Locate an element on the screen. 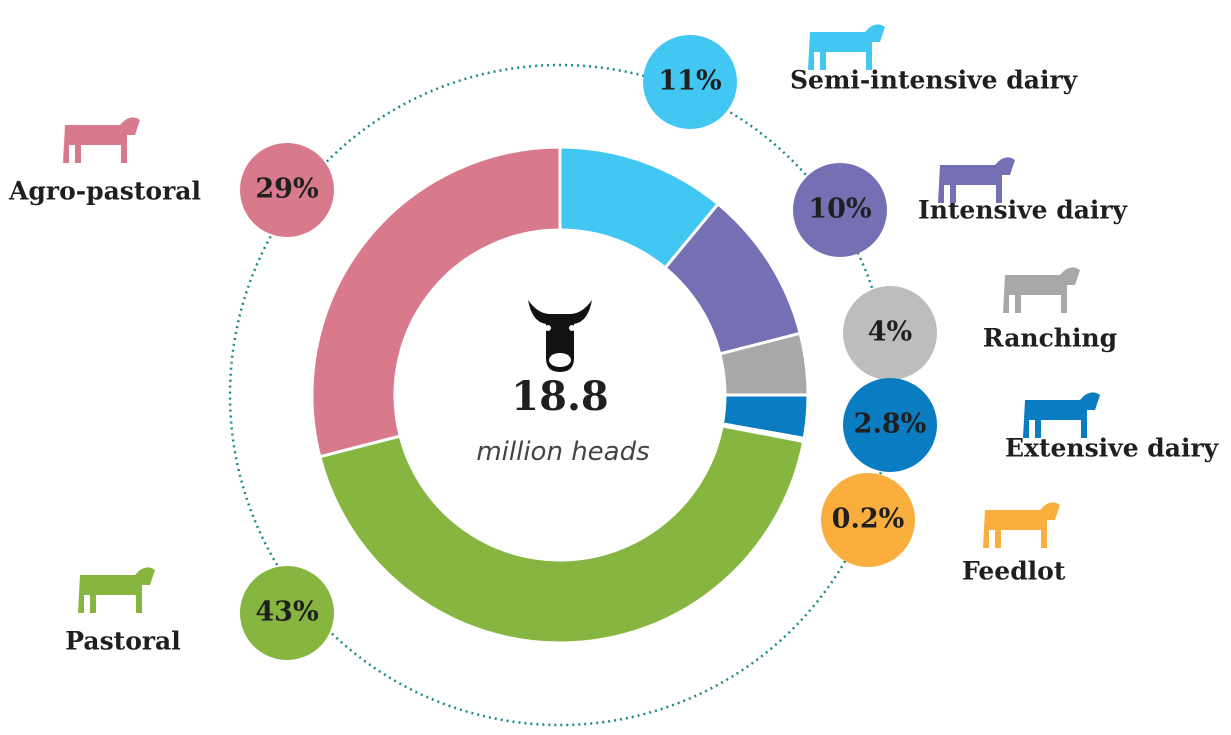 The image size is (1231, 735). value-label: 29% is located at coordinates (286, 189).